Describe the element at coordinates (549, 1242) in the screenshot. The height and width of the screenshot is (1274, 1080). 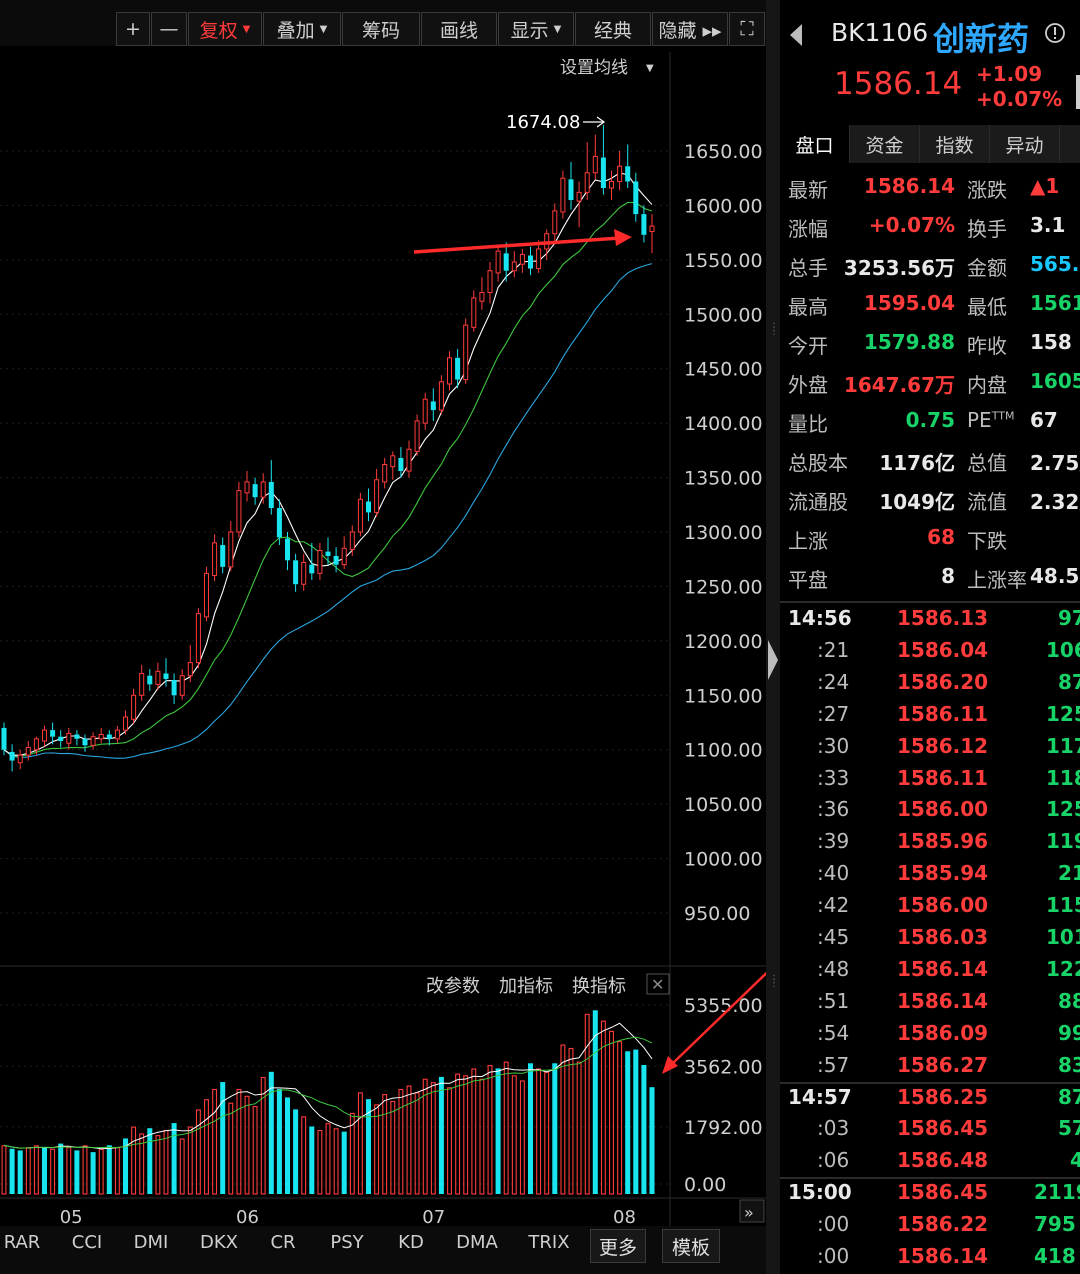
I see `tab-trix: TRIX` at that location.